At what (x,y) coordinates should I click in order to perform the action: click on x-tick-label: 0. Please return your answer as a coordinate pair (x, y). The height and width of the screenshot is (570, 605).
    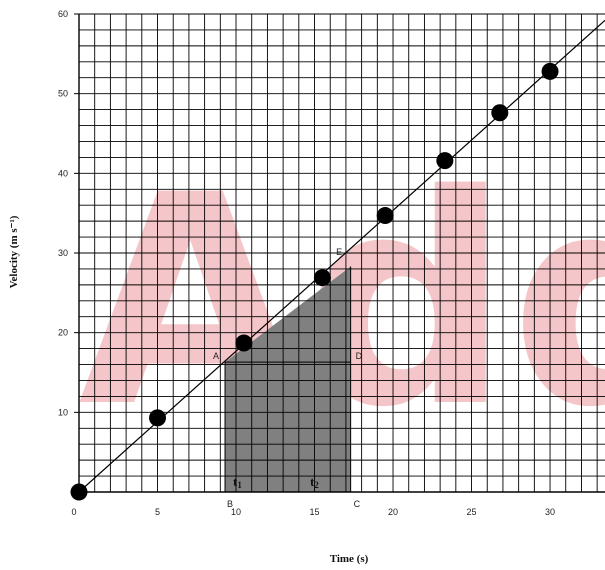
    Looking at the image, I should click on (73, 512).